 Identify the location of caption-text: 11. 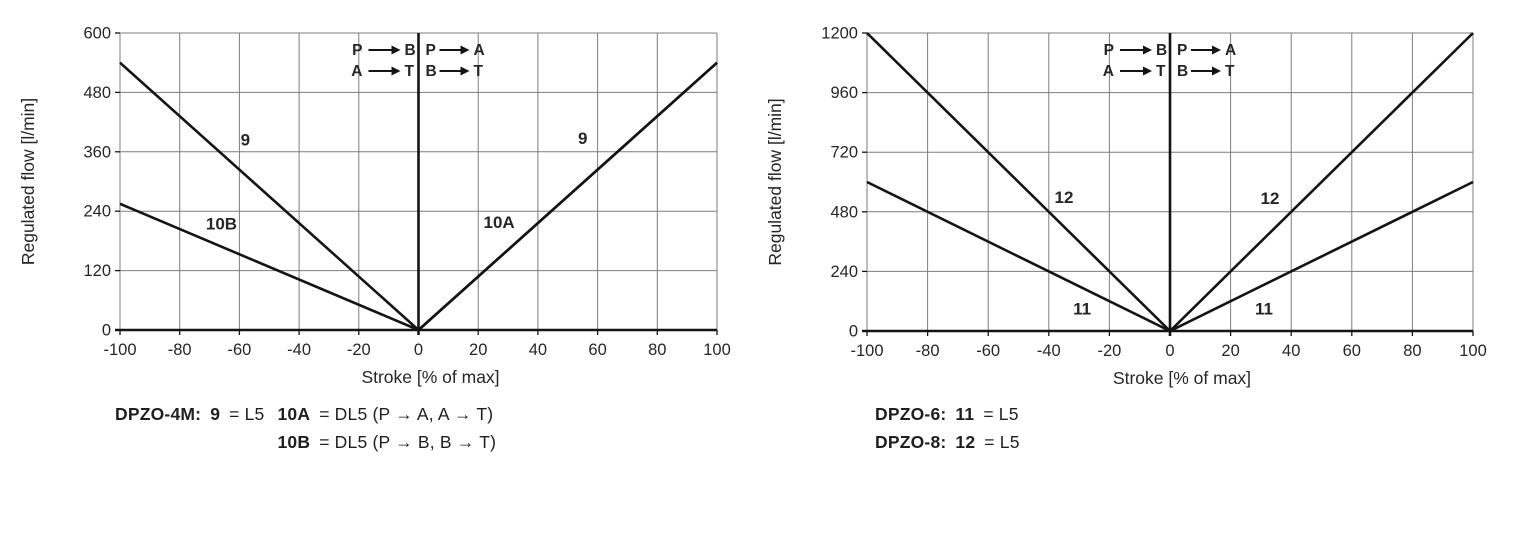
(965, 414).